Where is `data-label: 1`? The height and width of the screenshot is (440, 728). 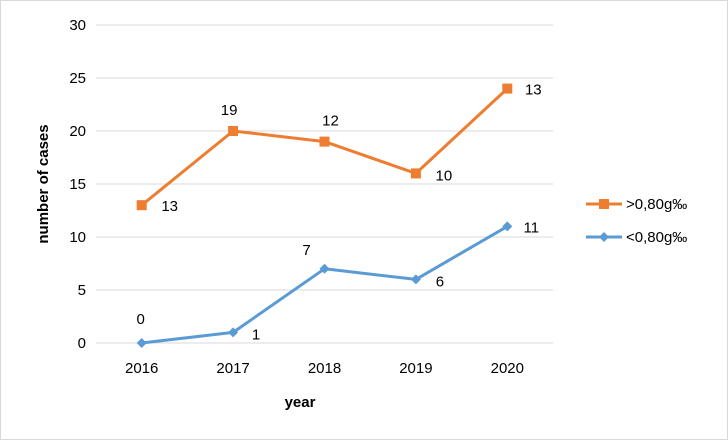 data-label: 1 is located at coordinates (256, 334).